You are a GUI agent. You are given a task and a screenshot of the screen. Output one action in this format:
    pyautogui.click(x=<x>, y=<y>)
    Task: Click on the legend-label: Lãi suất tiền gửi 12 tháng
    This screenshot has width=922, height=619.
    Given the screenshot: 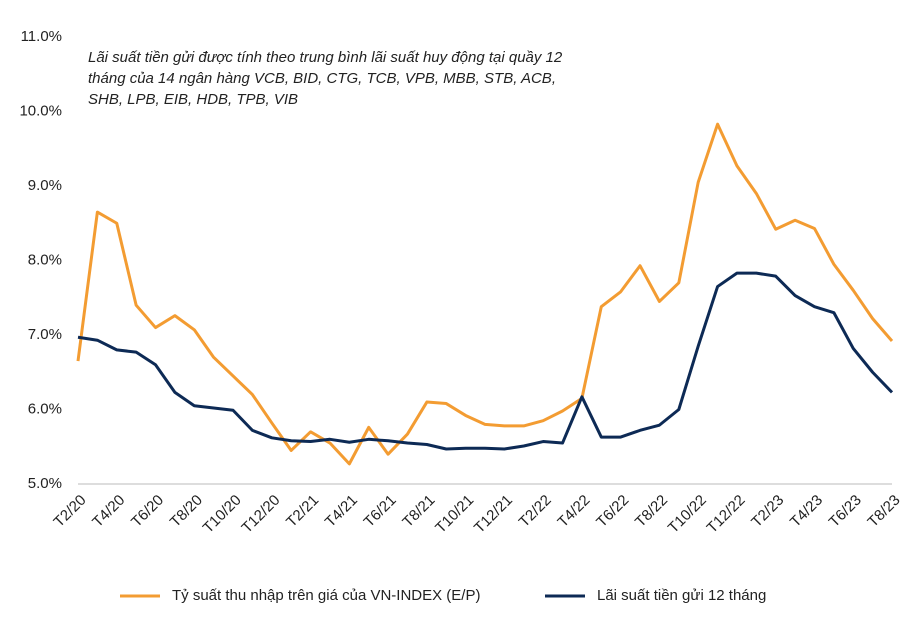 What is the action you would take?
    pyautogui.click(x=681, y=595)
    